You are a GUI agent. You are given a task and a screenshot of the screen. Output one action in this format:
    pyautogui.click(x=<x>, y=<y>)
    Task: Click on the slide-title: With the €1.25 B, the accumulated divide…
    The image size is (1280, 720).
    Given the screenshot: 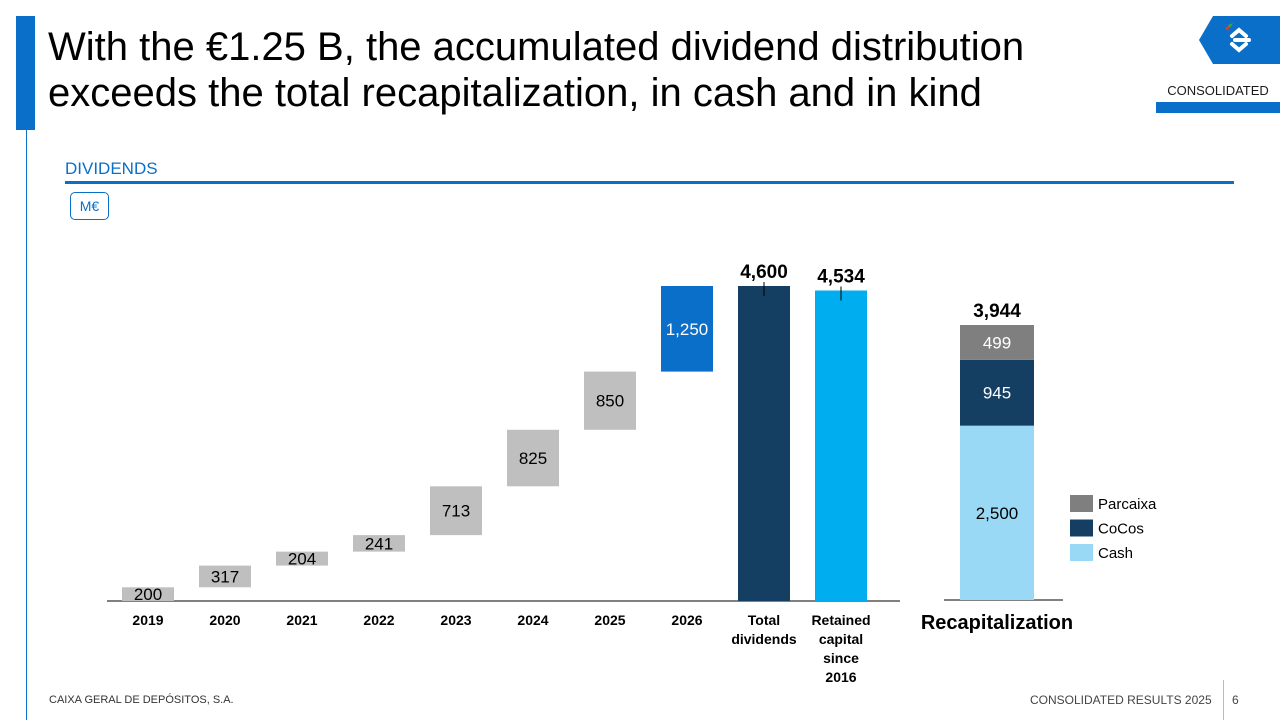 What is the action you would take?
    pyautogui.click(x=608, y=70)
    